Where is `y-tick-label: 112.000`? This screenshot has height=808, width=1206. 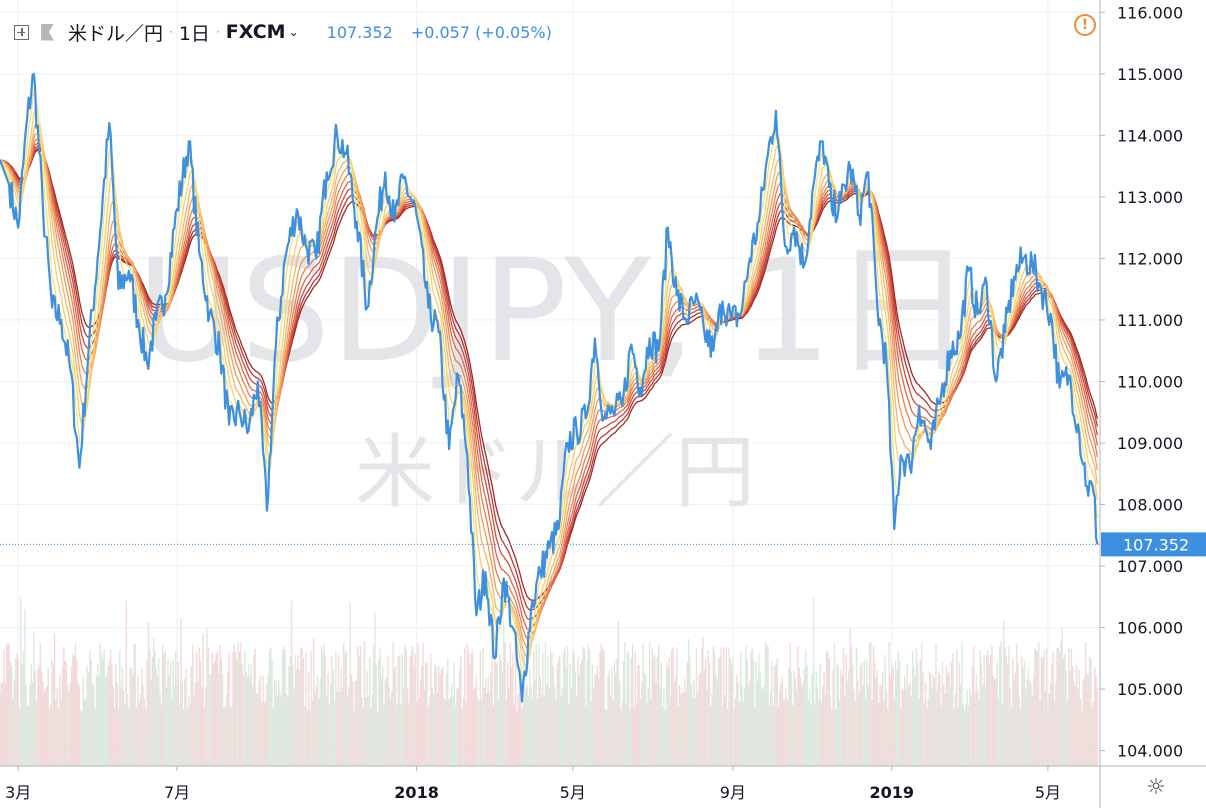
y-tick-label: 112.000 is located at coordinates (1150, 258).